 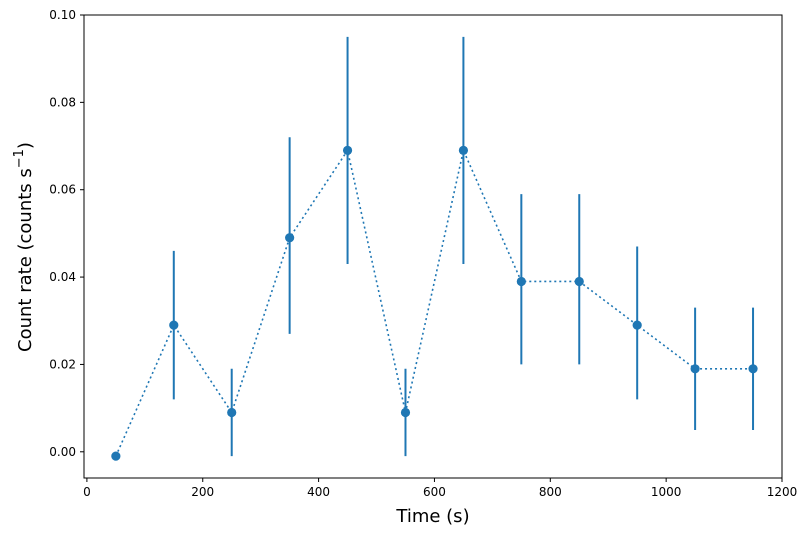 What do you see at coordinates (25, 145) in the screenshot?
I see `y-axis-title-close: )` at bounding box center [25, 145].